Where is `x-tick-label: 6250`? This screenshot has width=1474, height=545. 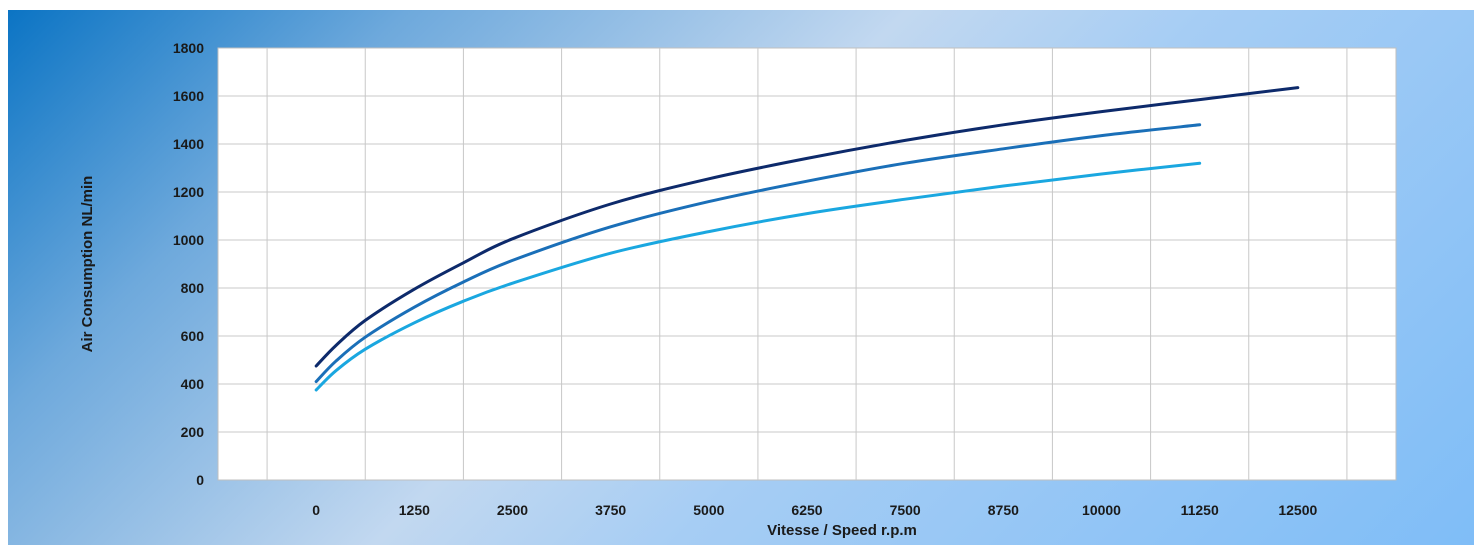 x-tick-label: 6250 is located at coordinates (806, 510).